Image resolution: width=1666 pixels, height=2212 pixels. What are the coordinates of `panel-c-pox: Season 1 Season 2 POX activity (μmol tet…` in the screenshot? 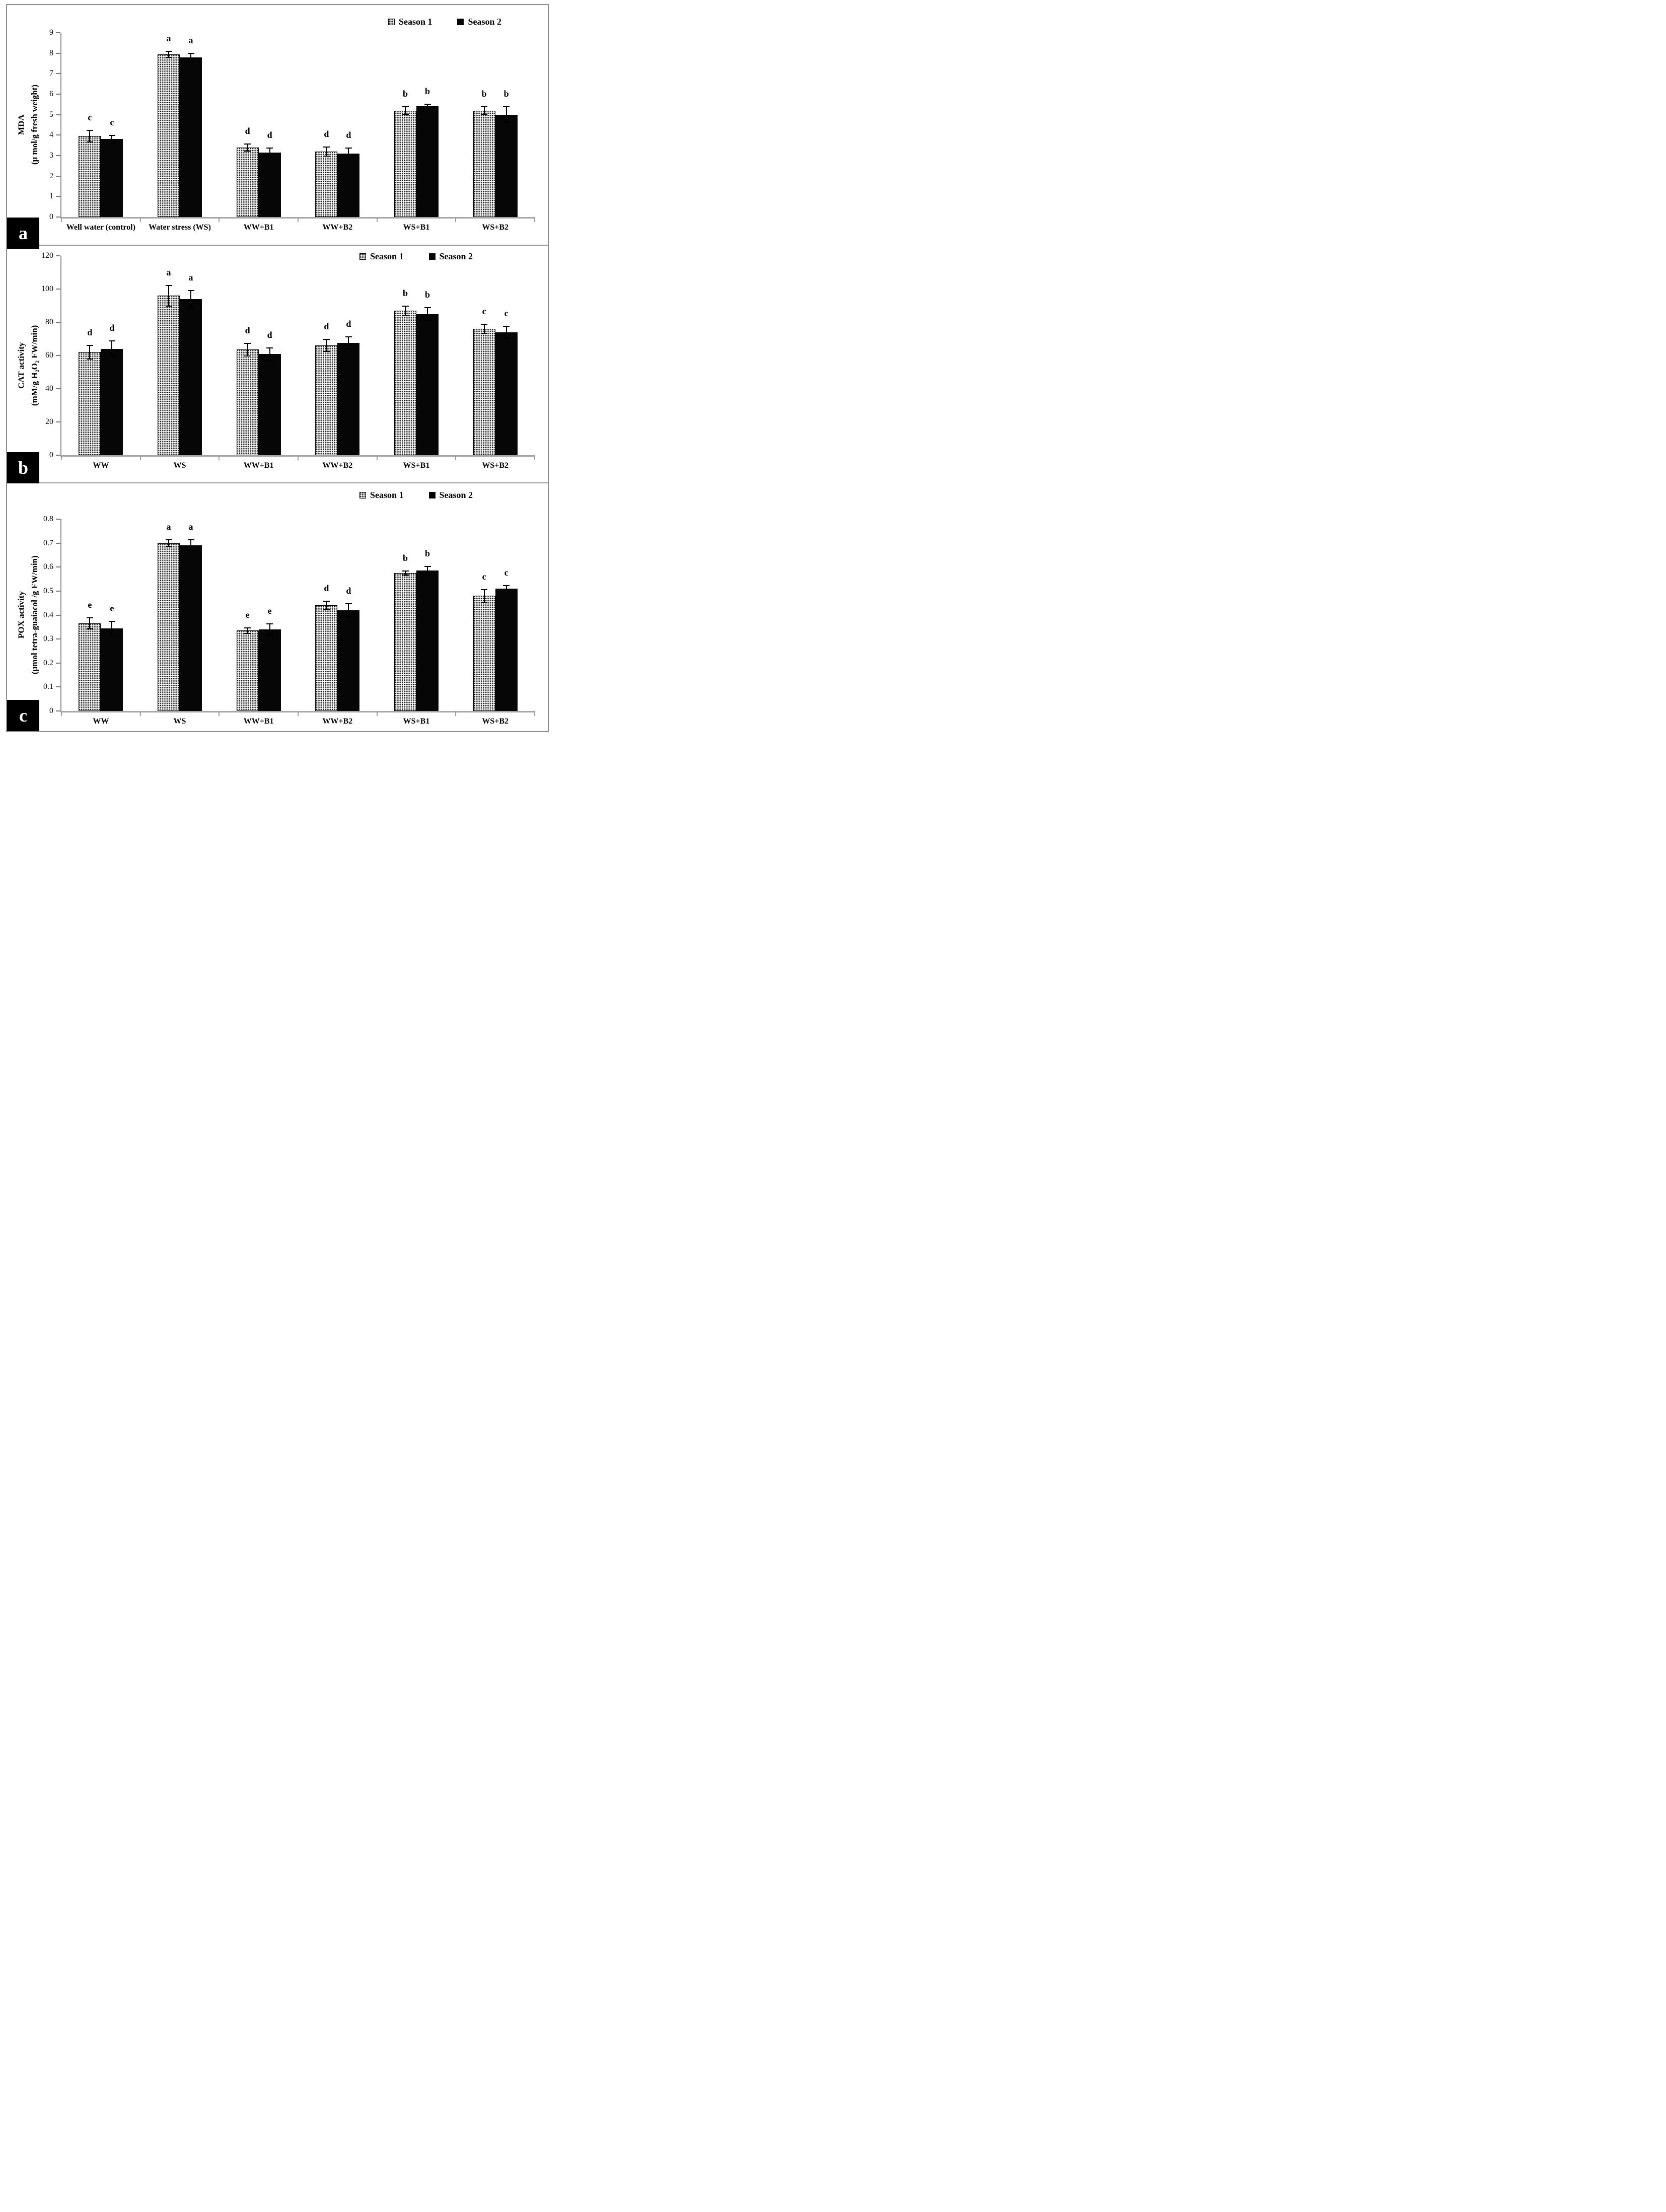 It's located at (277, 607).